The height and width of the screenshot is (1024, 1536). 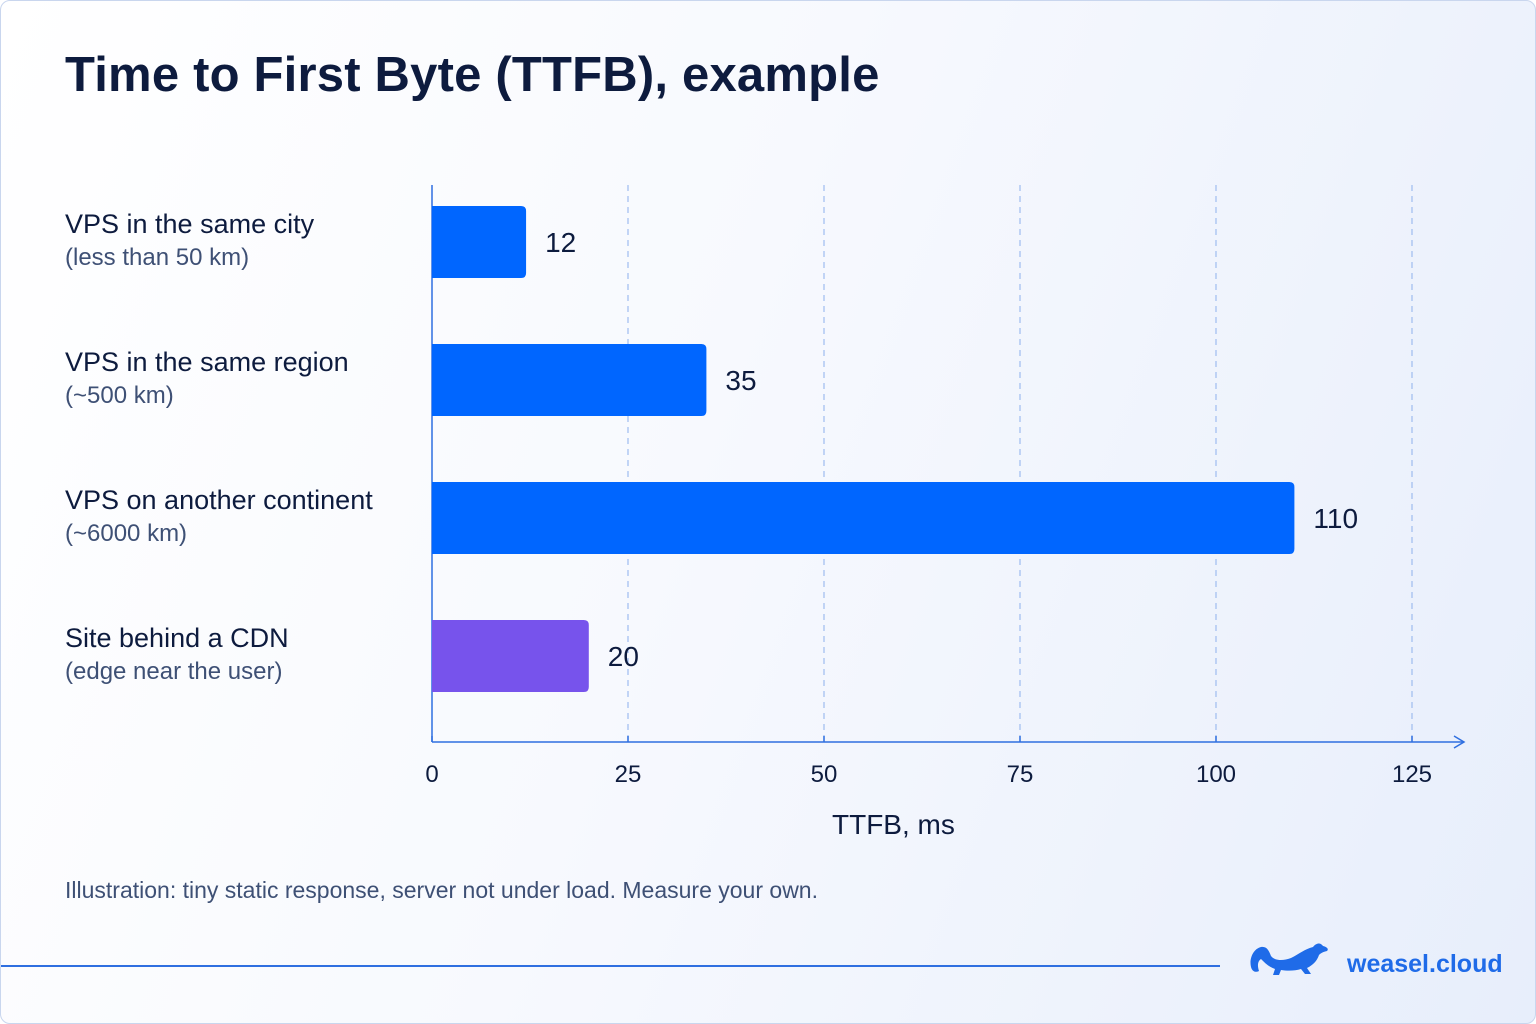 I want to click on category-name: VPS in the same city, so click(x=190, y=224).